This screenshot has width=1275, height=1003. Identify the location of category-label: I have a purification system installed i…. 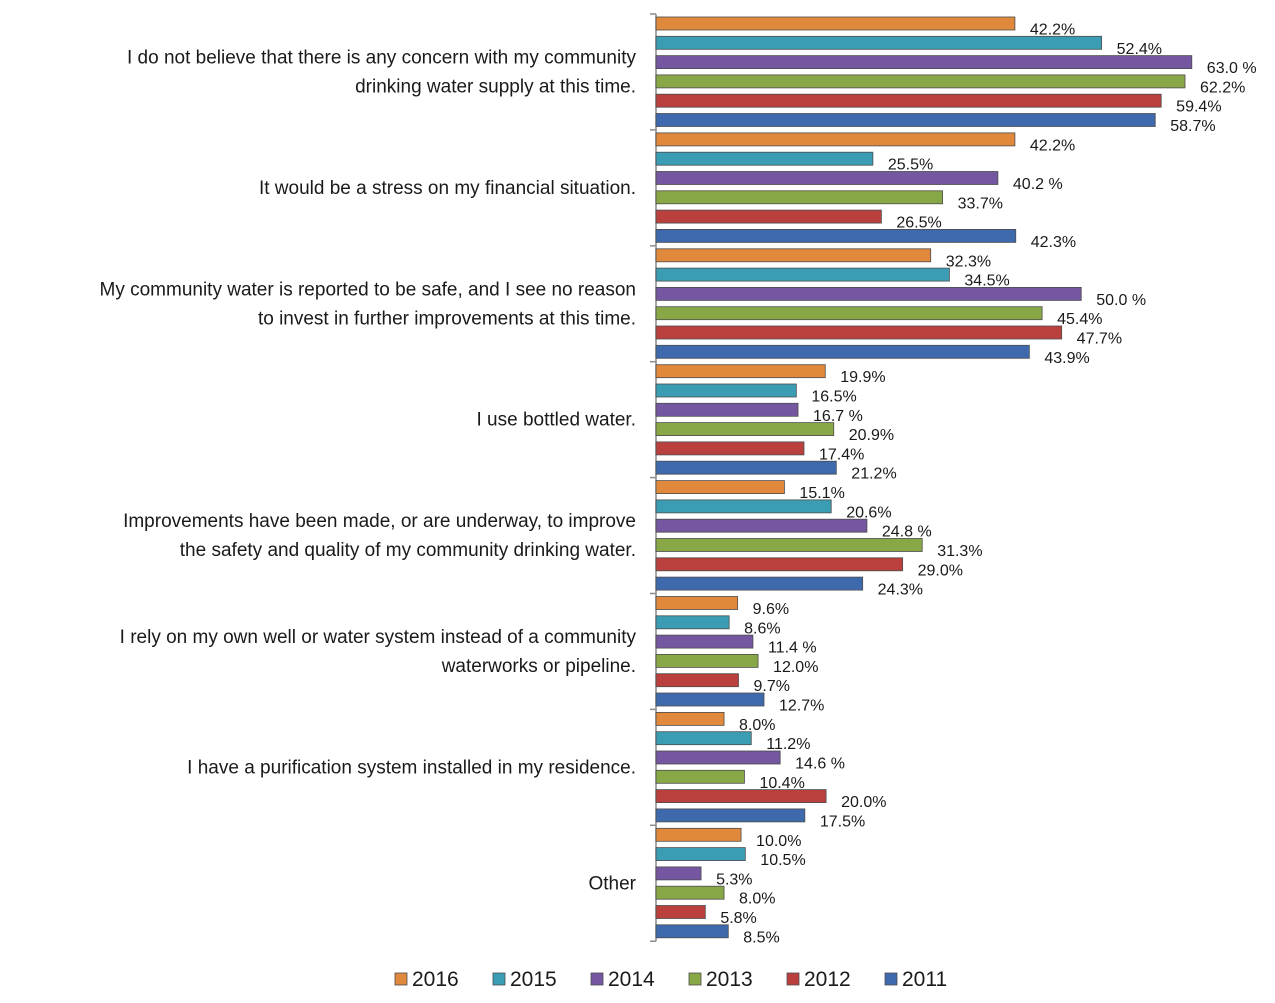
(411, 767).